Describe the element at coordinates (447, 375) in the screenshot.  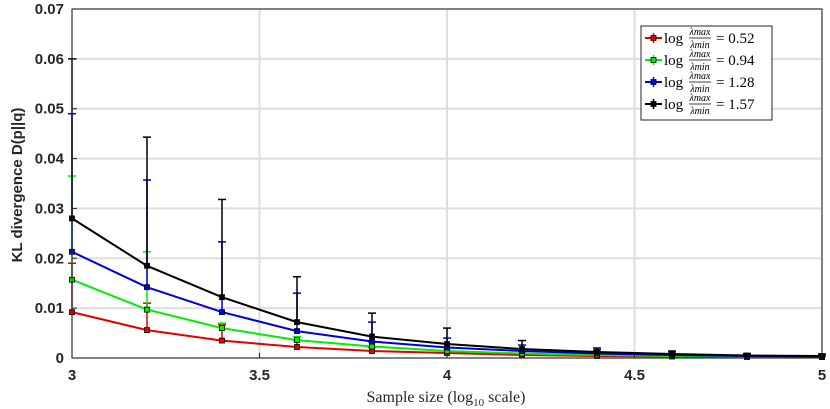
I see `x-tick-label: 4` at that location.